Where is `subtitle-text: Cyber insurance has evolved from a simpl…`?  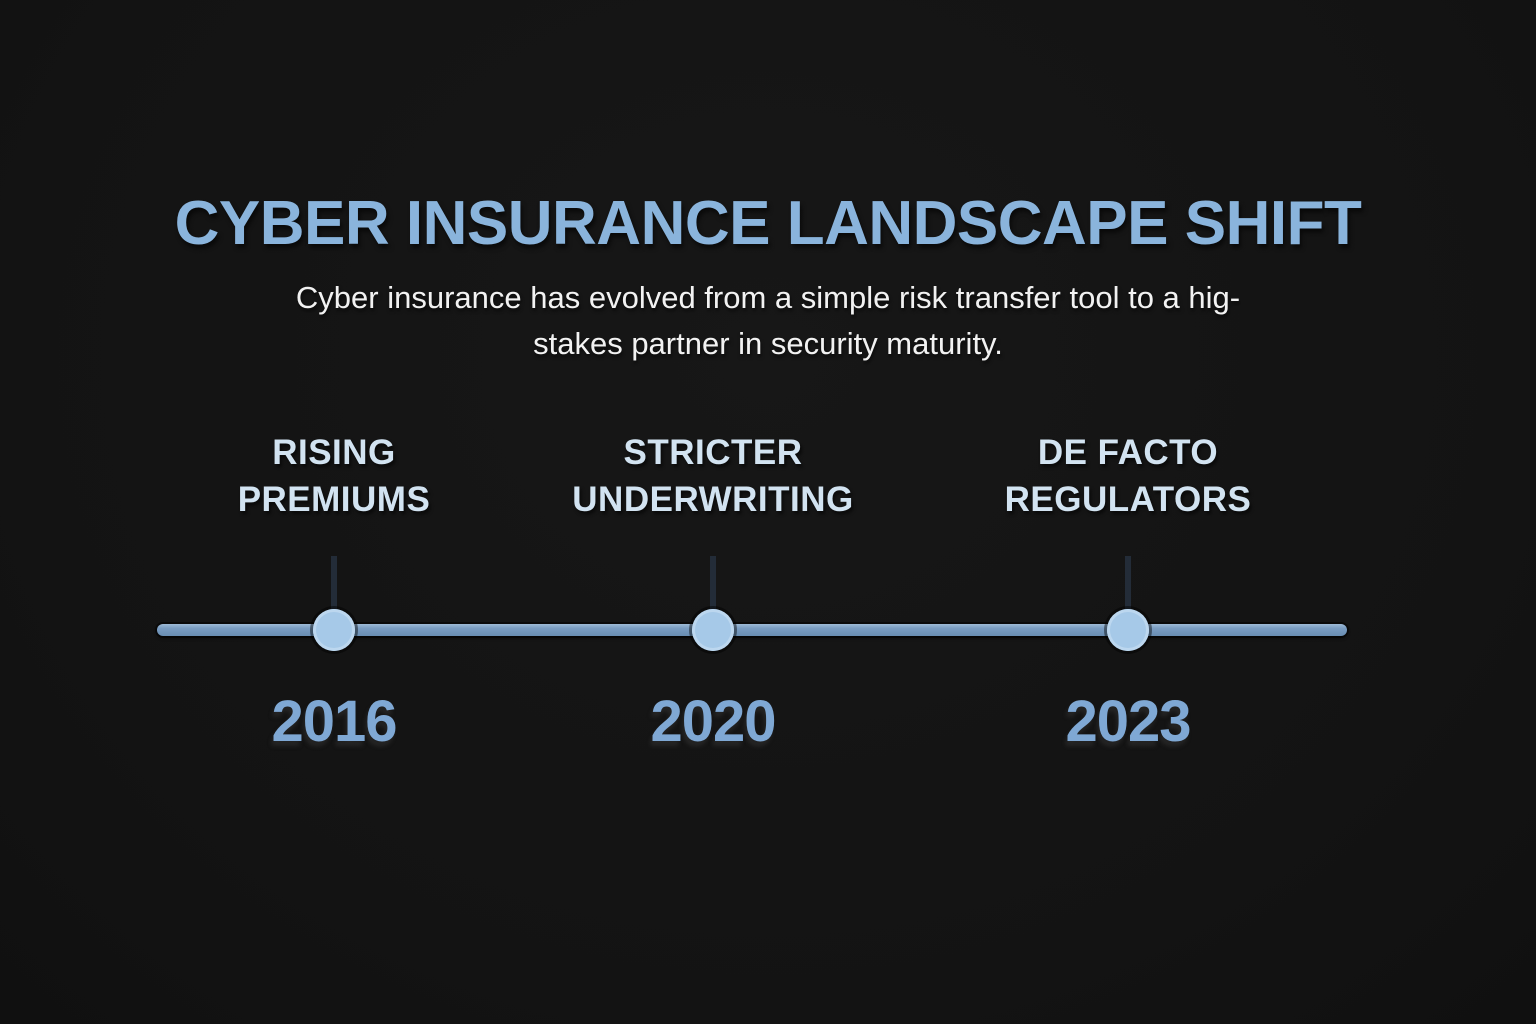
subtitle-text: Cyber insurance has evolved from a simpl… is located at coordinates (768, 320).